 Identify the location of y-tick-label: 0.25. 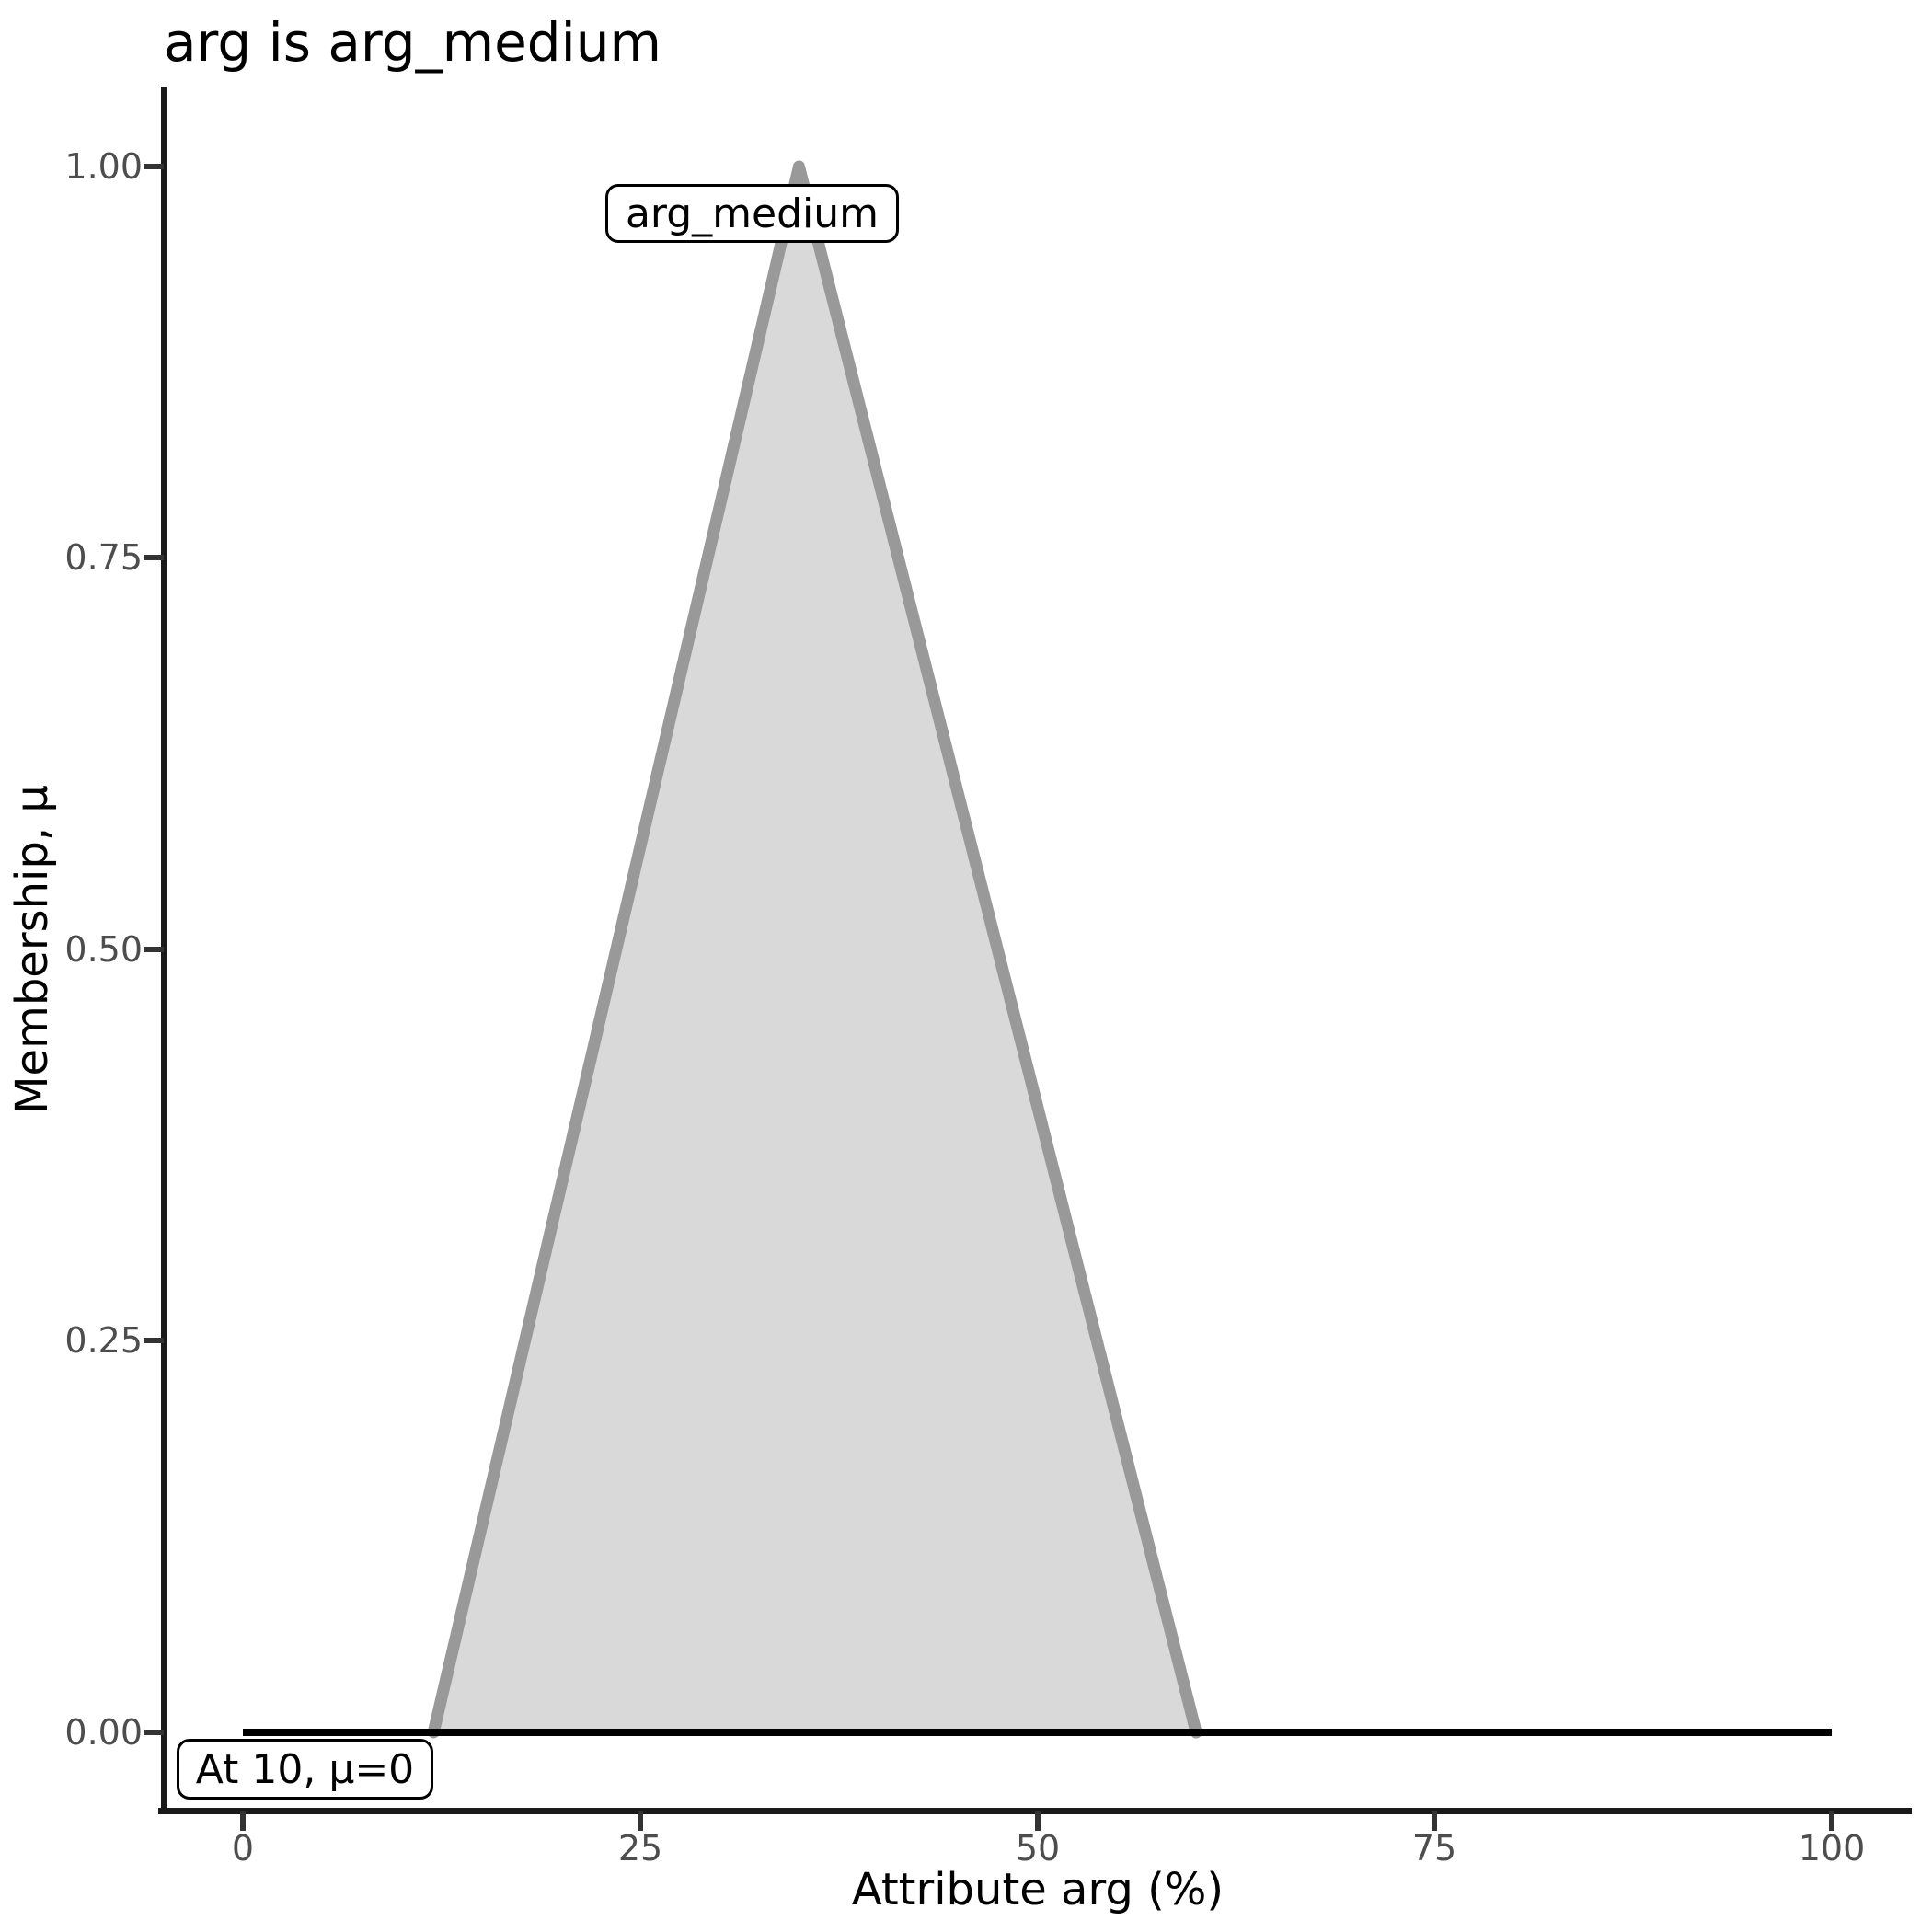
(103, 1340).